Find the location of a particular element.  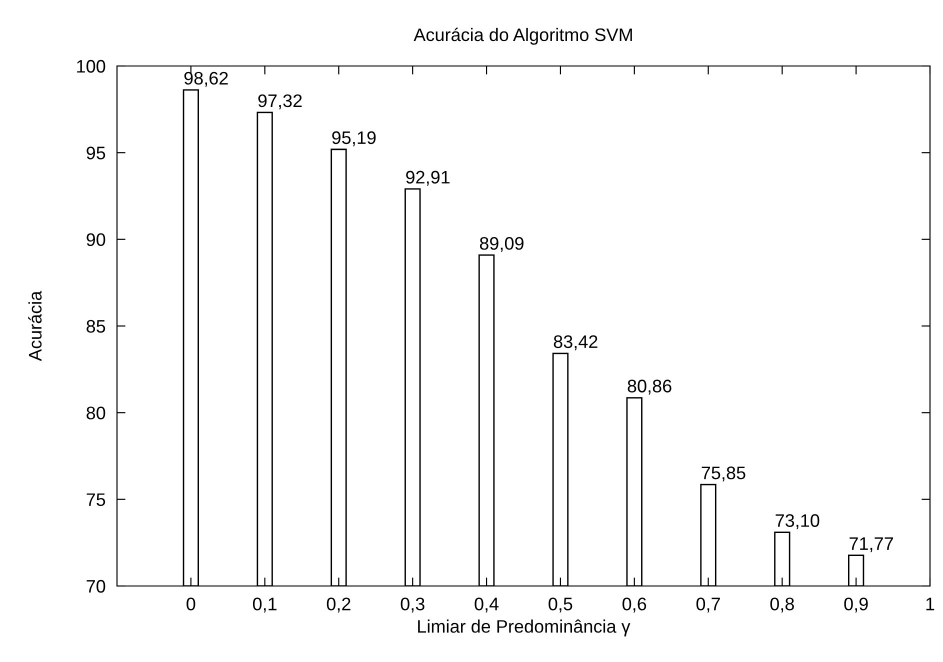

y-tick-label: 85 is located at coordinates (96, 326).